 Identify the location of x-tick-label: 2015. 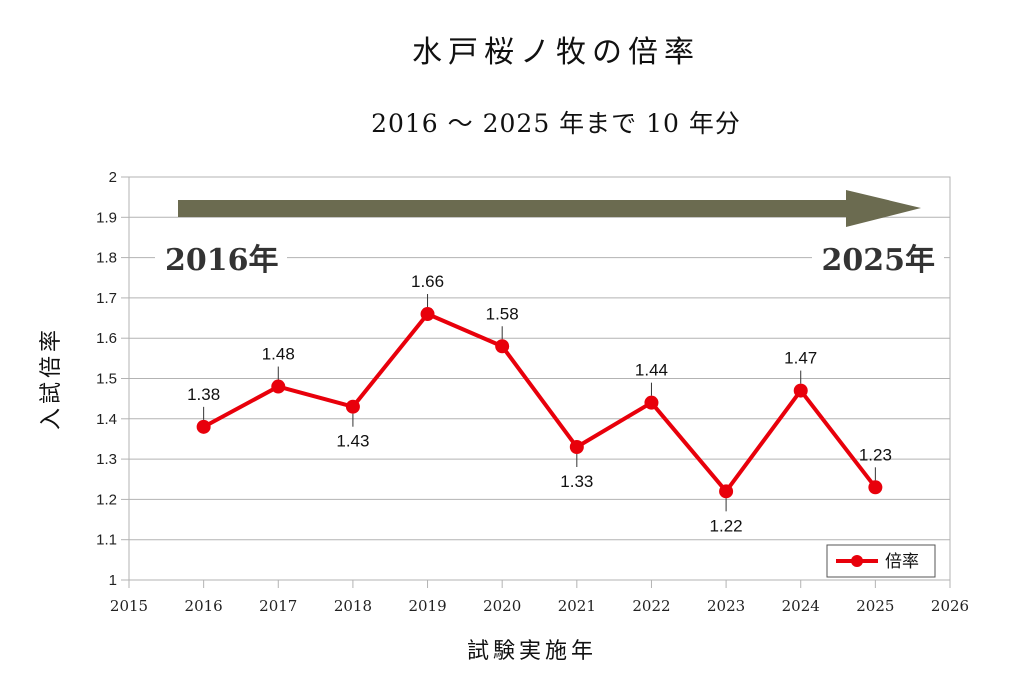
(129, 606).